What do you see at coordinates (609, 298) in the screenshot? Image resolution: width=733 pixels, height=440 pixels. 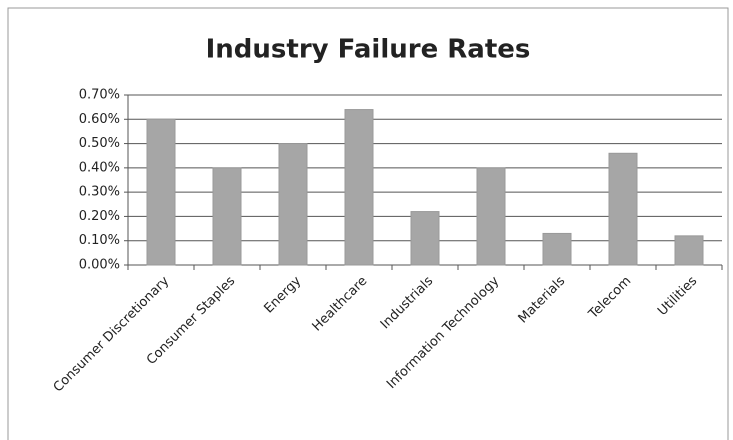 I see `x-tick-label: Telecom` at bounding box center [609, 298].